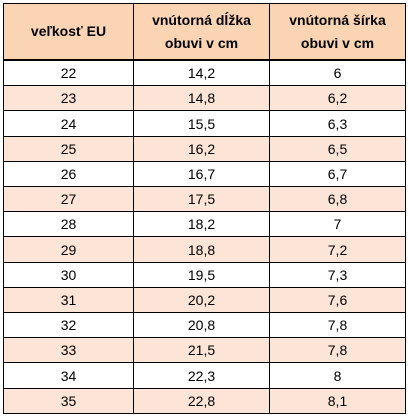  I want to click on cell-inner-length: 20,2, so click(201, 300).